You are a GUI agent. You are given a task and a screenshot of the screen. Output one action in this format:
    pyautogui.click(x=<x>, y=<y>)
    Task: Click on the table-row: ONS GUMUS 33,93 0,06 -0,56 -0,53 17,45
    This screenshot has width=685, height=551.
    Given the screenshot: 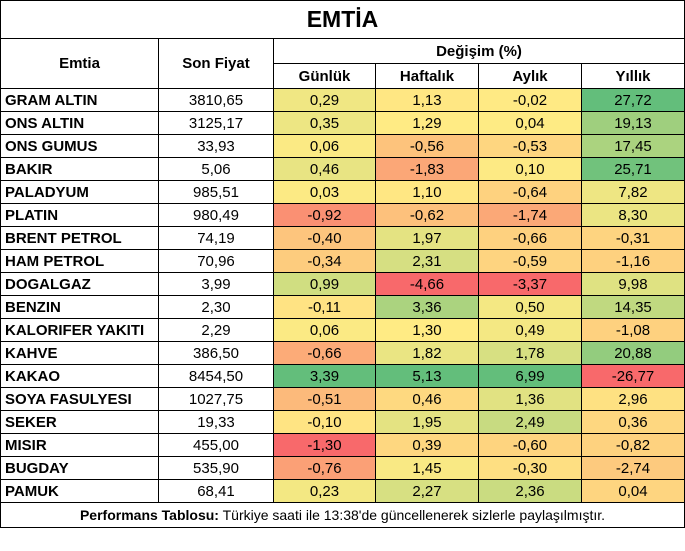 What is the action you would take?
    pyautogui.click(x=342, y=146)
    